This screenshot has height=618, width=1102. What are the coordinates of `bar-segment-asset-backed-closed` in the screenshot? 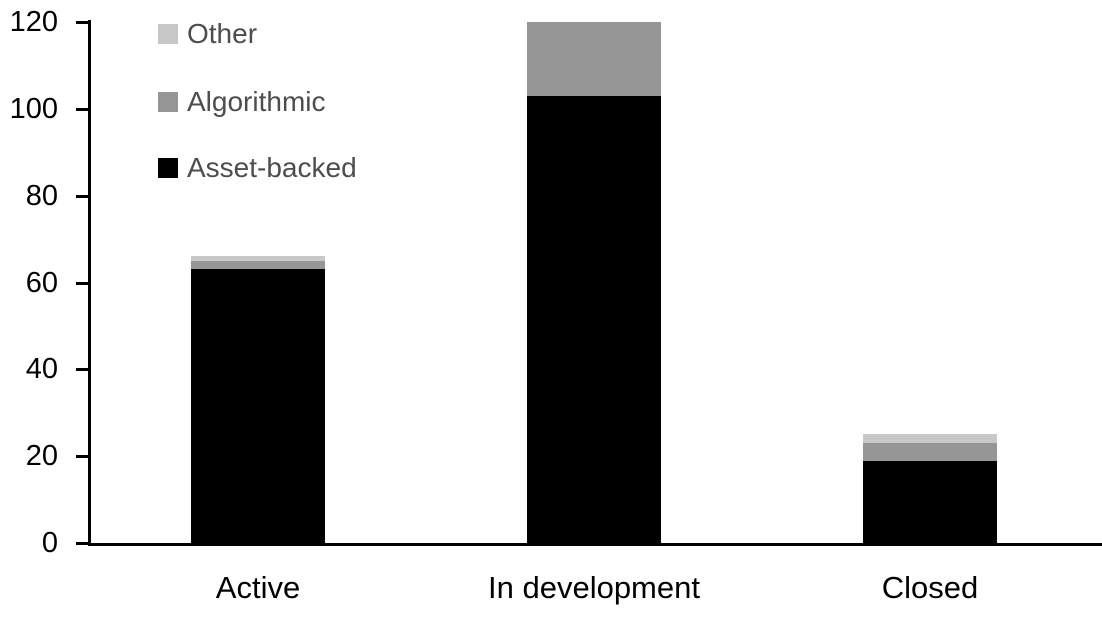 It's located at (930, 501).